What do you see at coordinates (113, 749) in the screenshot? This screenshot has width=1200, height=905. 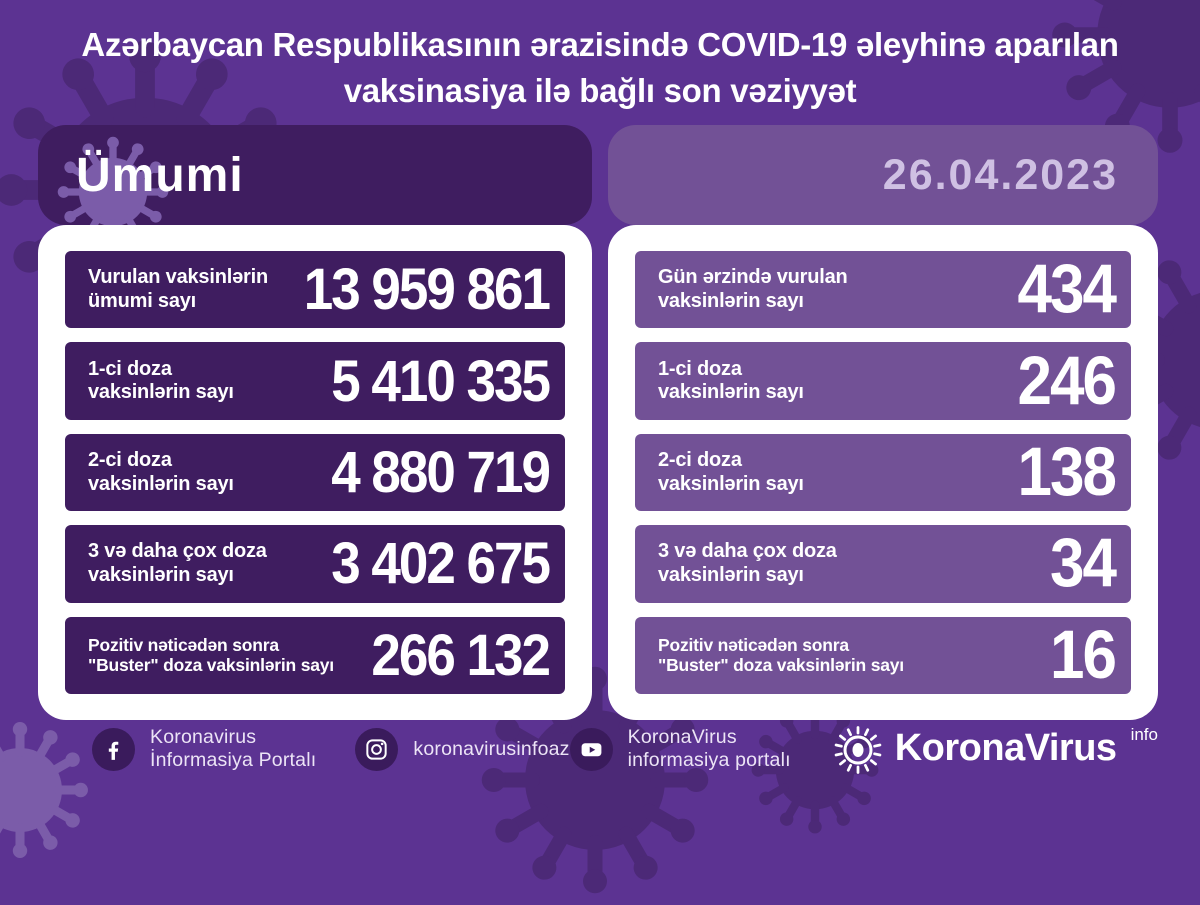 I see `facebook-icon` at bounding box center [113, 749].